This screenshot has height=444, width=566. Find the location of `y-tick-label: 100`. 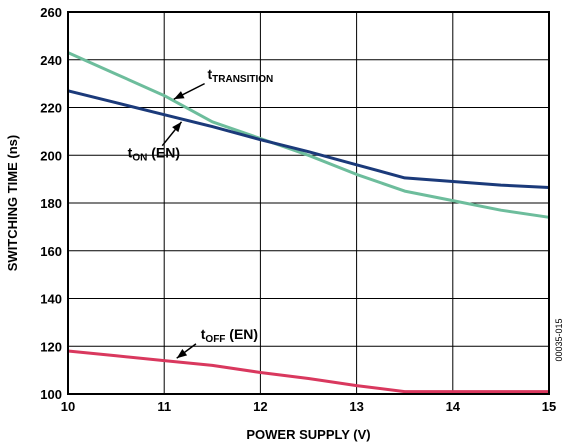

y-tick-label: 100 is located at coordinates (51, 394).